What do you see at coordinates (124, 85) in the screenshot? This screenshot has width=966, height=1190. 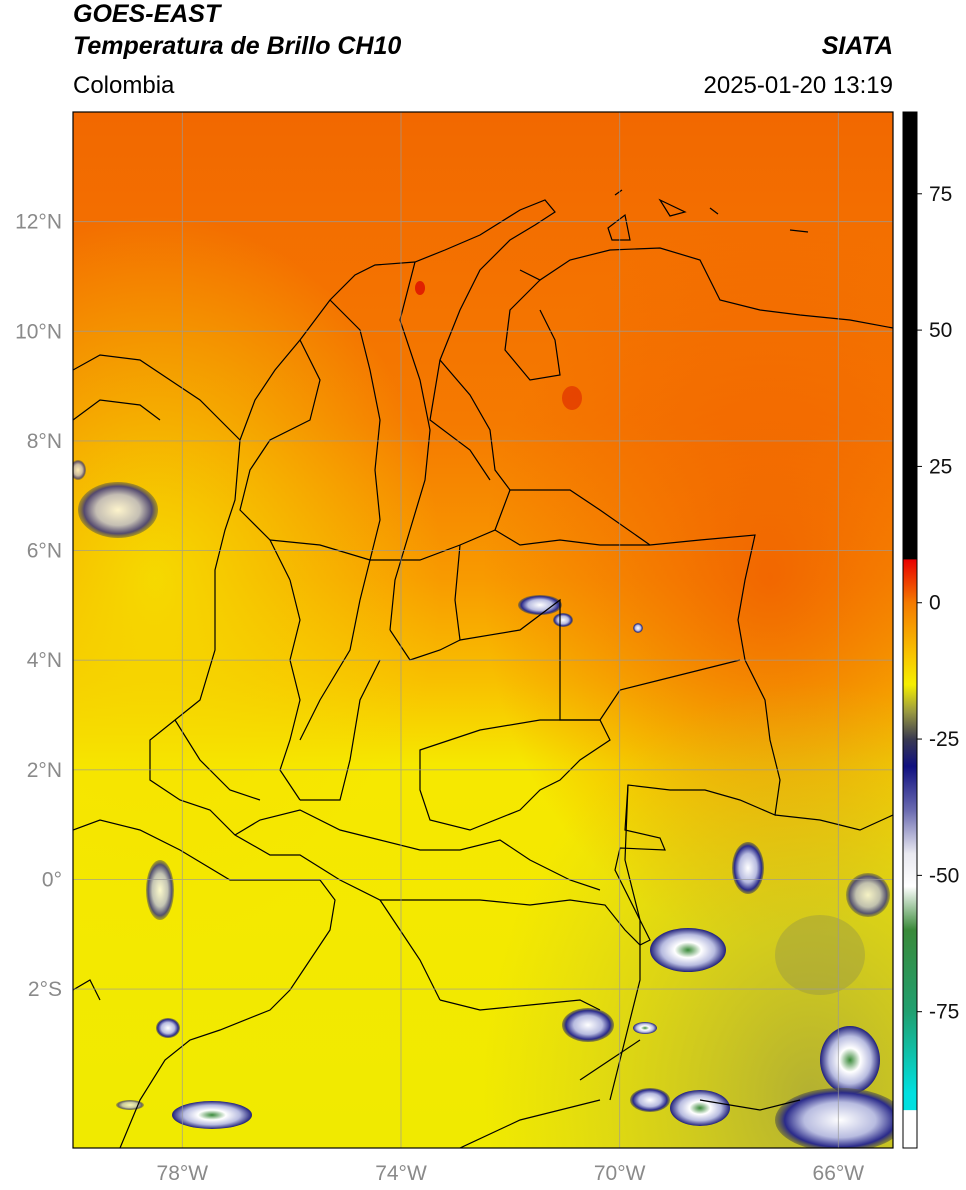 I see `region-label: Colombia` at bounding box center [124, 85].